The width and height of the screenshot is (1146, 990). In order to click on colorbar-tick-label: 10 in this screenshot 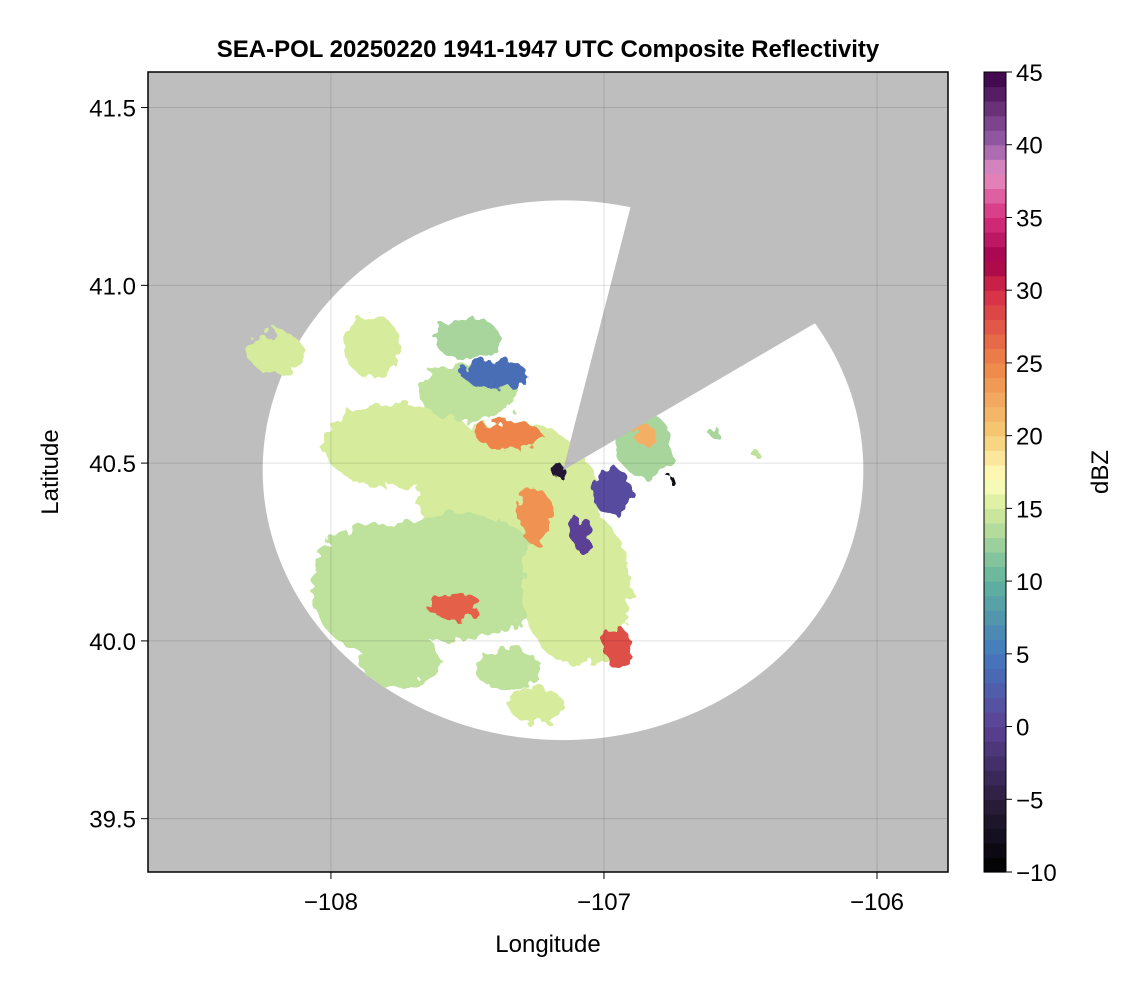, I will do `click(1029, 582)`.